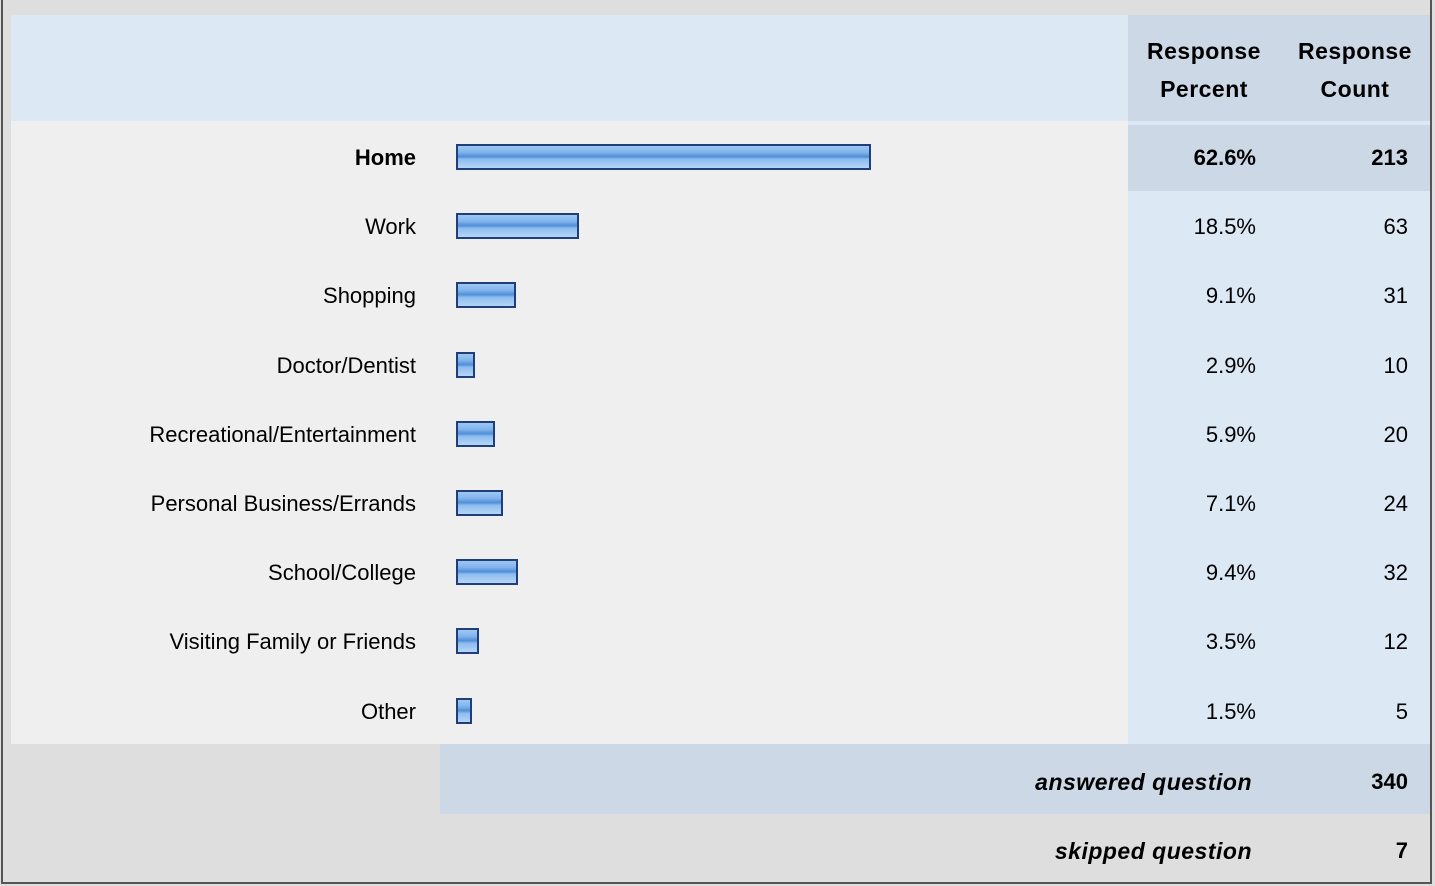 This screenshot has height=886, width=1435. I want to click on response-count-value: 63, so click(1395, 227).